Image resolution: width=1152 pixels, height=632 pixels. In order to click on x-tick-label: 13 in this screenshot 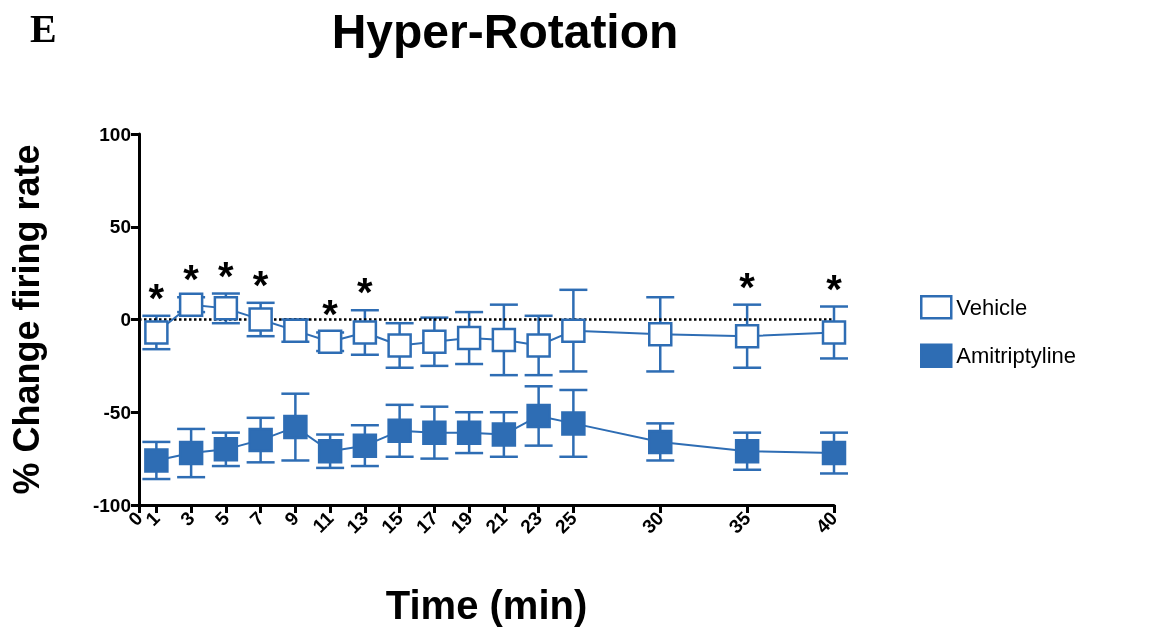, I will do `click(357, 522)`.